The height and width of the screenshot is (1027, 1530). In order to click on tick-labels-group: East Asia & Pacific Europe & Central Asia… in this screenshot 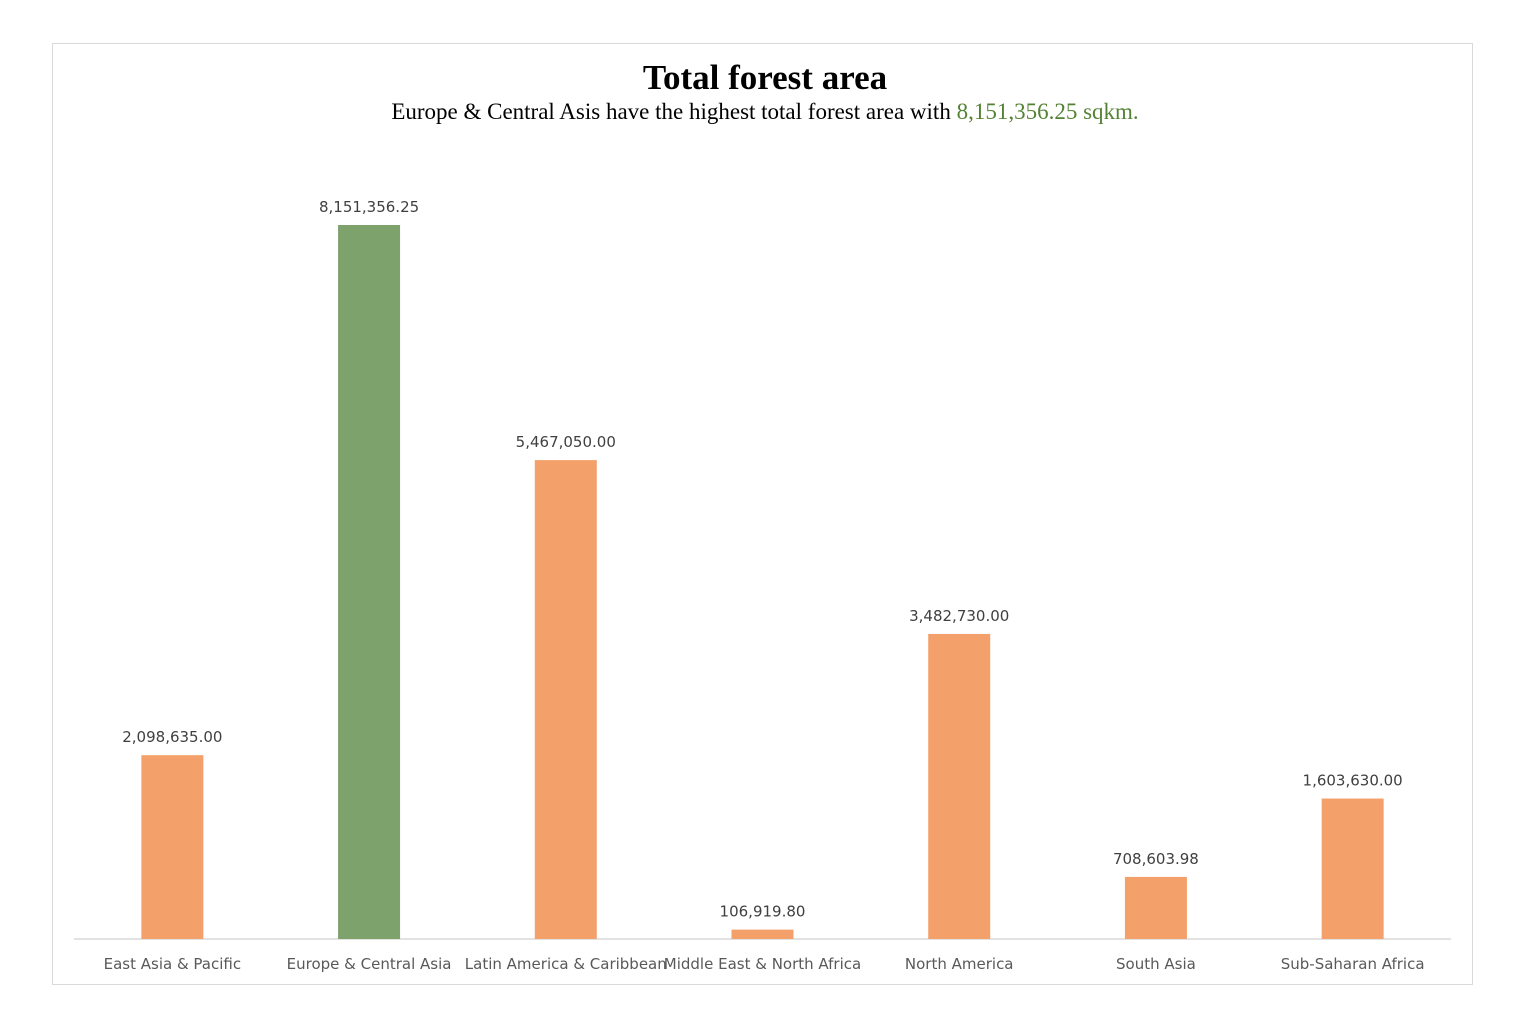, I will do `click(764, 964)`.